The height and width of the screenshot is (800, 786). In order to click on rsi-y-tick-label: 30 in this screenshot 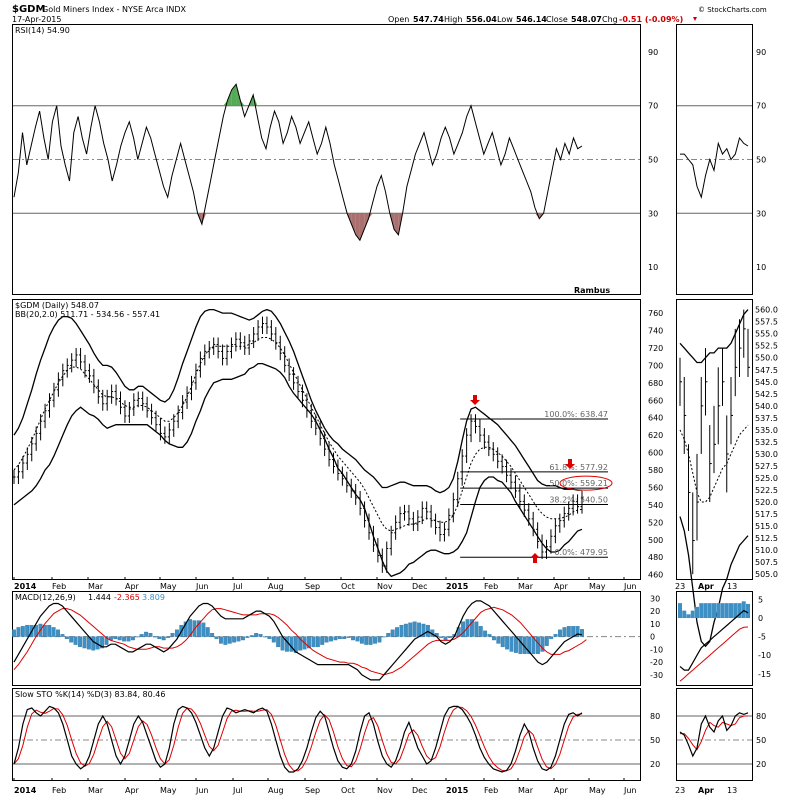, I will do `click(653, 213)`.